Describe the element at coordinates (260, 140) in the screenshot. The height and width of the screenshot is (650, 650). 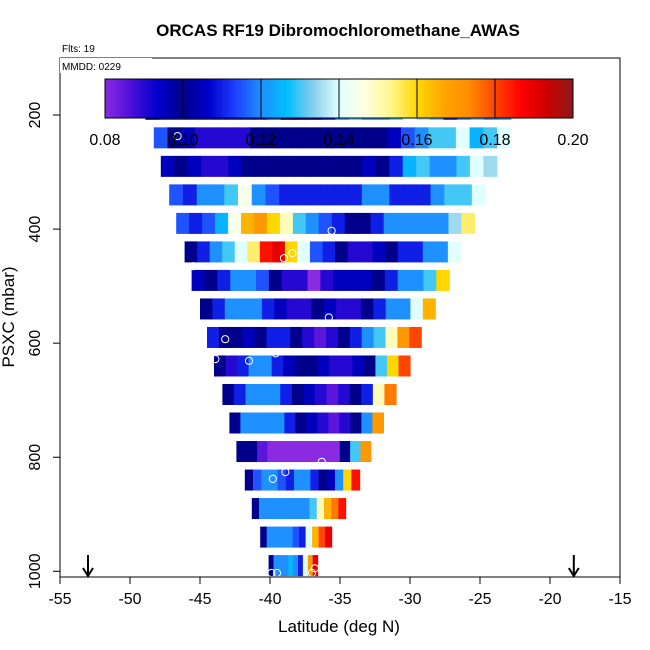
I see `colorbar-tick-label: 0.12` at that location.